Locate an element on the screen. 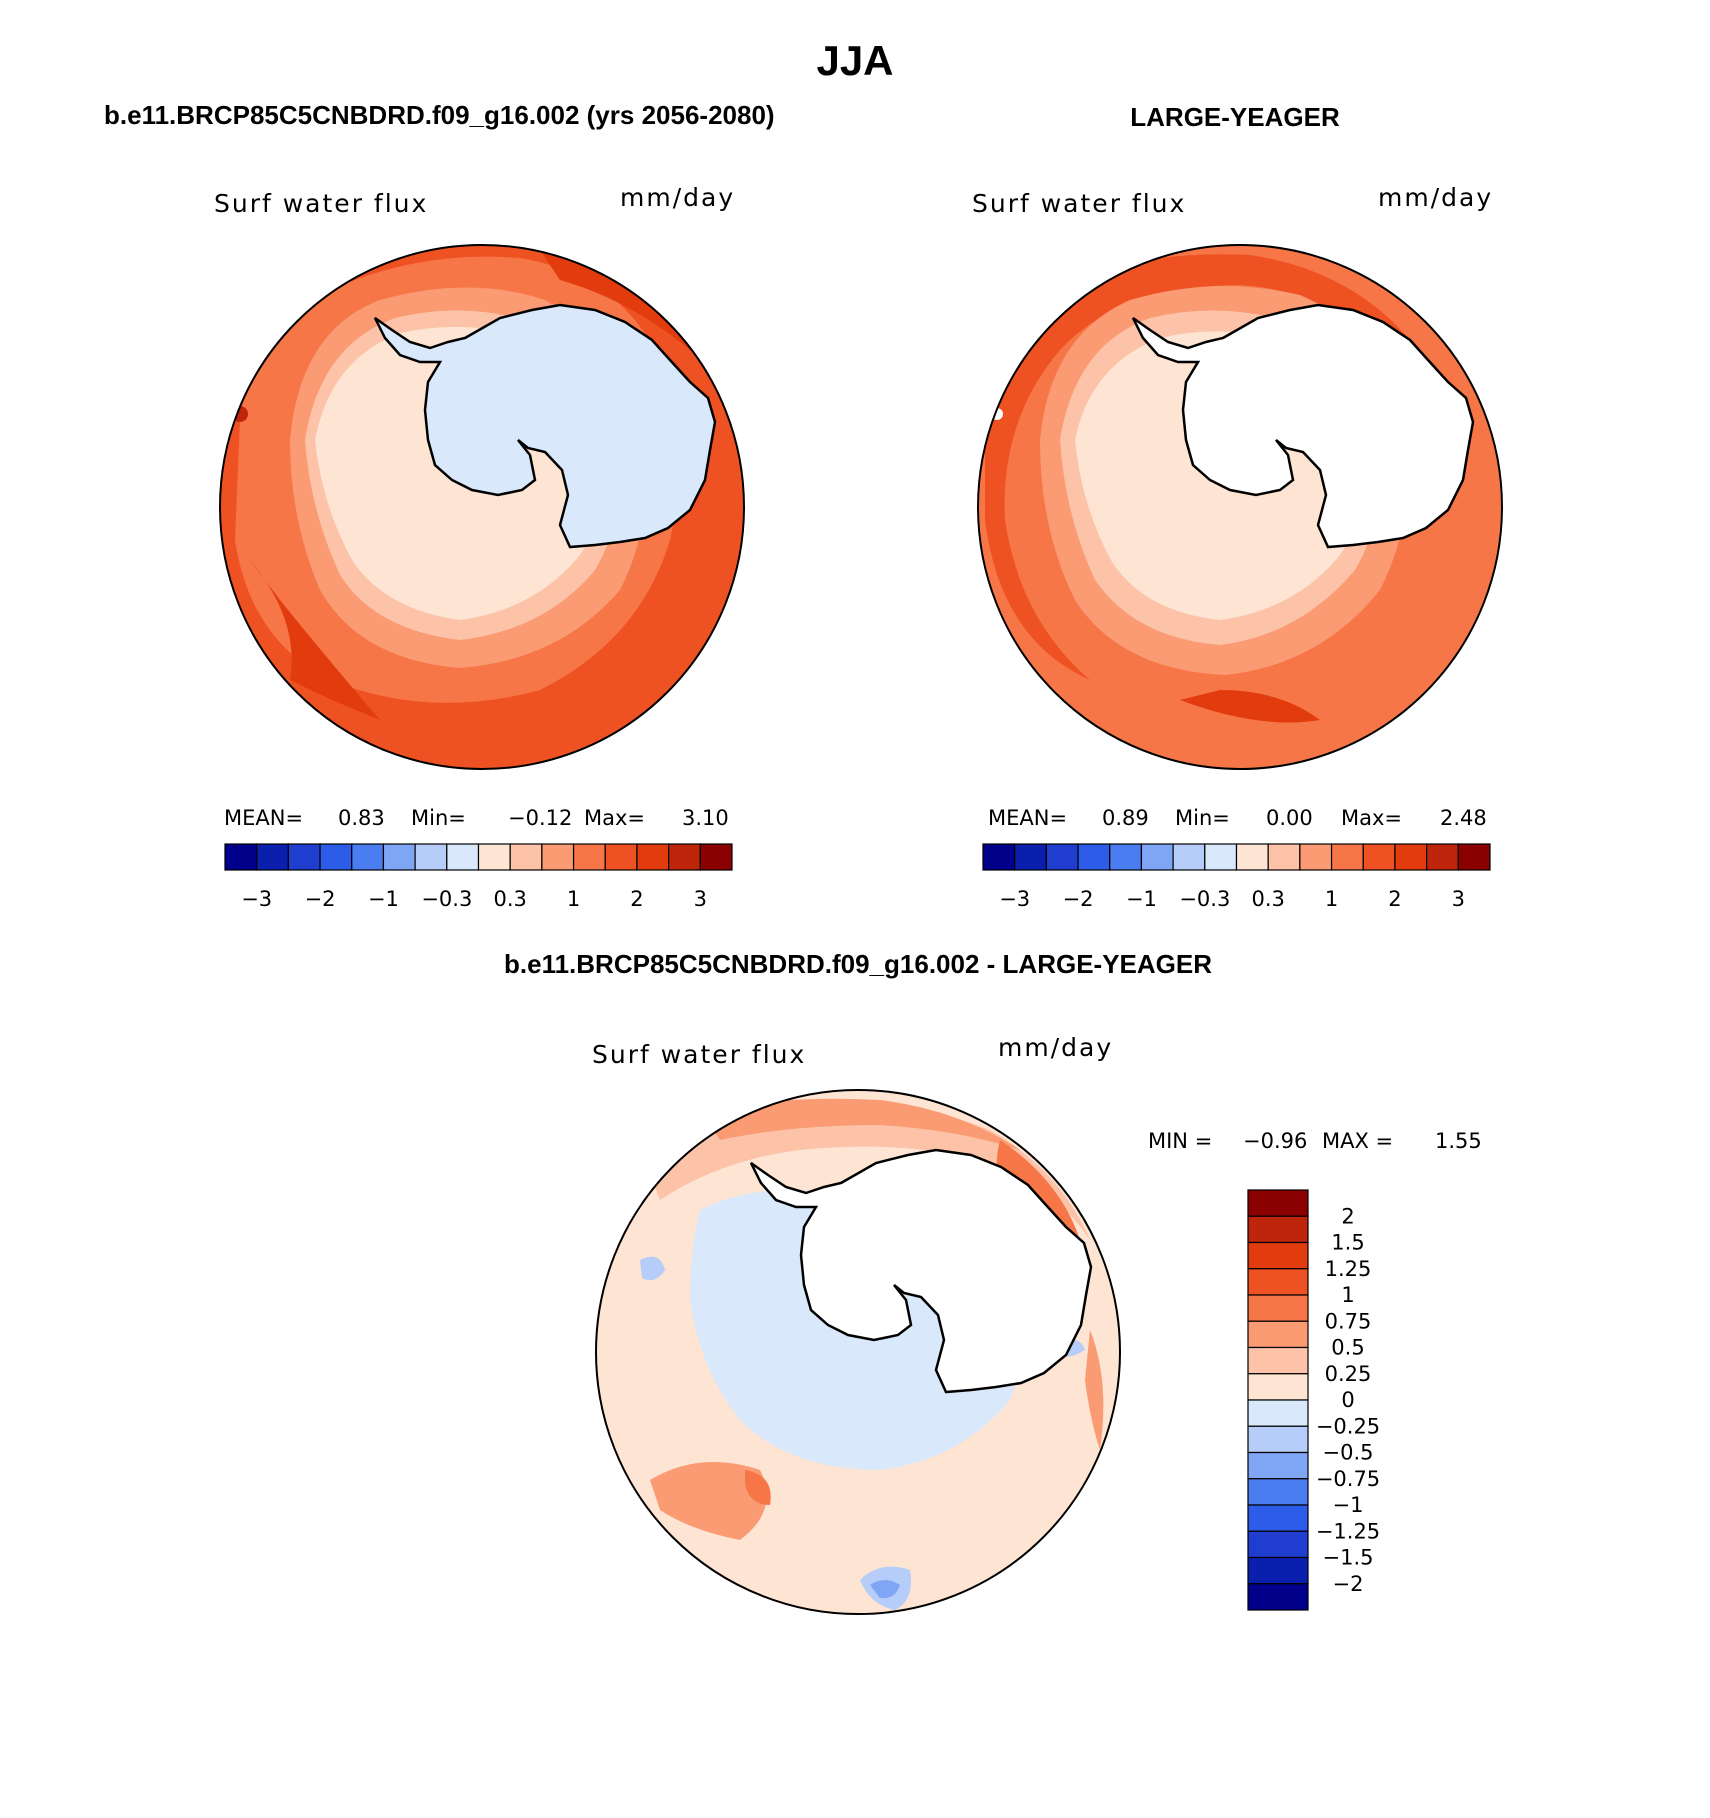  left-min-value: −0.12 is located at coordinates (540, 818).